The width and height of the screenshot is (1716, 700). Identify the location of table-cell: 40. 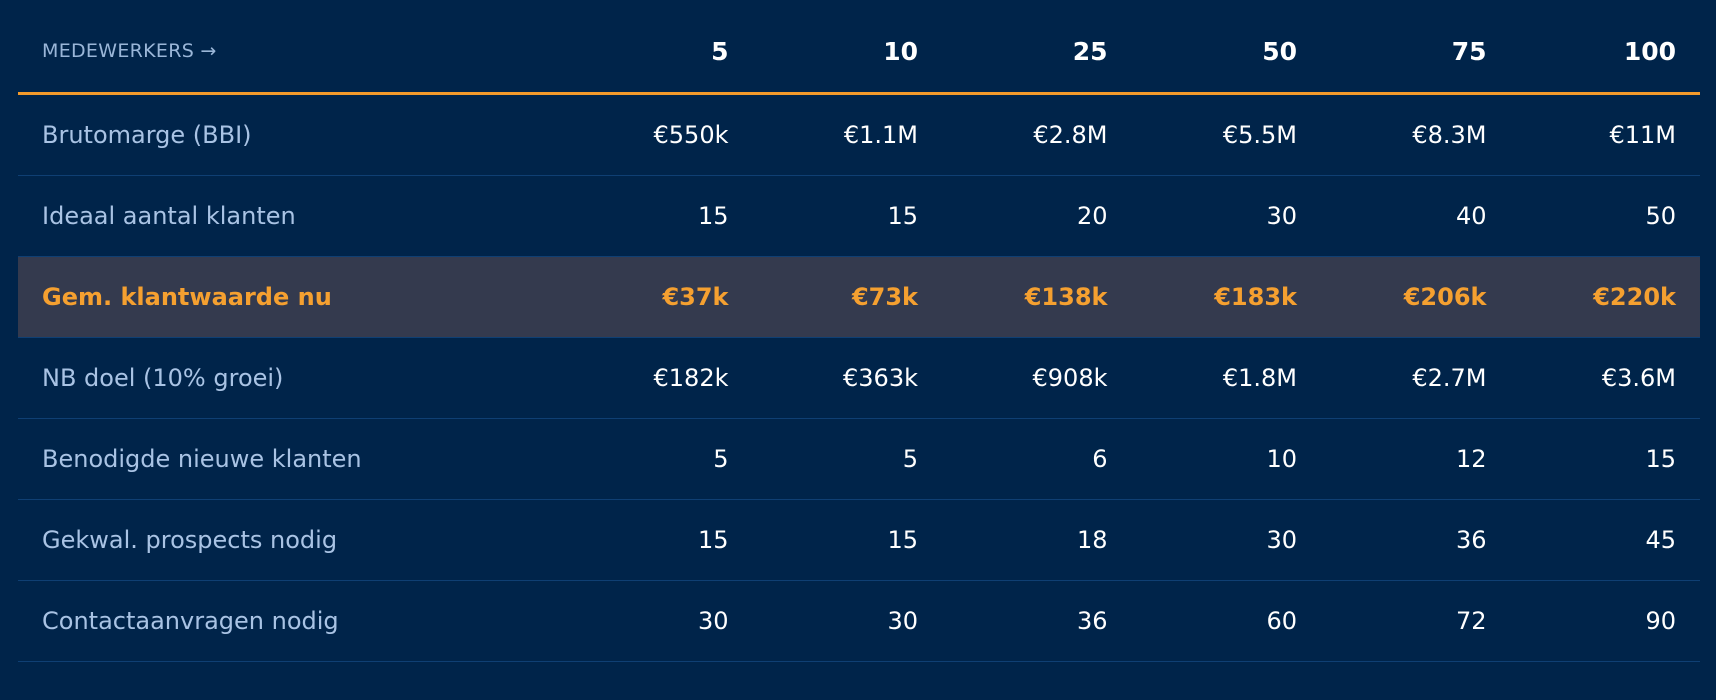
(1416, 216).